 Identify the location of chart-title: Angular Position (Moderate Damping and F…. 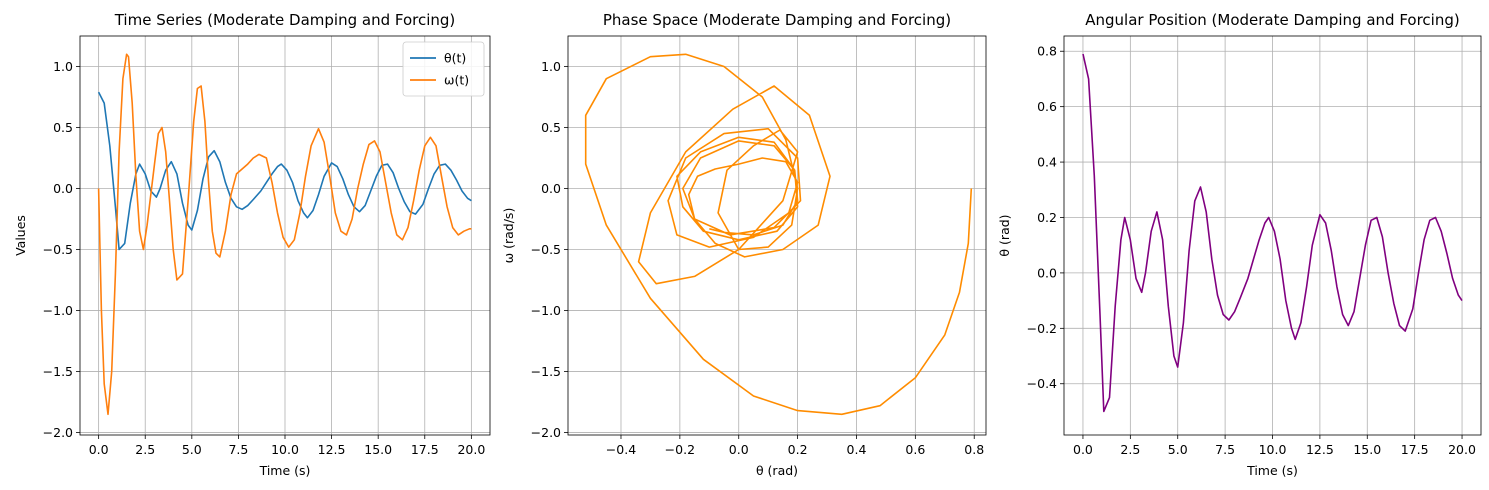
(1272, 20).